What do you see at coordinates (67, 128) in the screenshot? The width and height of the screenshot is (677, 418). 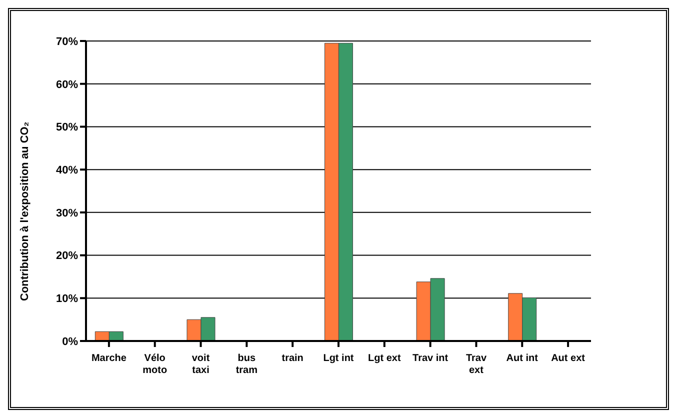 I see `y-tick-label: 50%` at bounding box center [67, 128].